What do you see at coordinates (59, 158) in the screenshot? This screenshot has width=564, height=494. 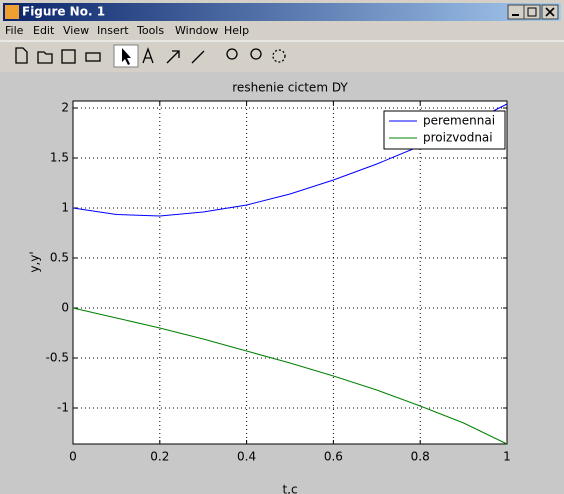 I see `y-tick-label: 1.5` at bounding box center [59, 158].